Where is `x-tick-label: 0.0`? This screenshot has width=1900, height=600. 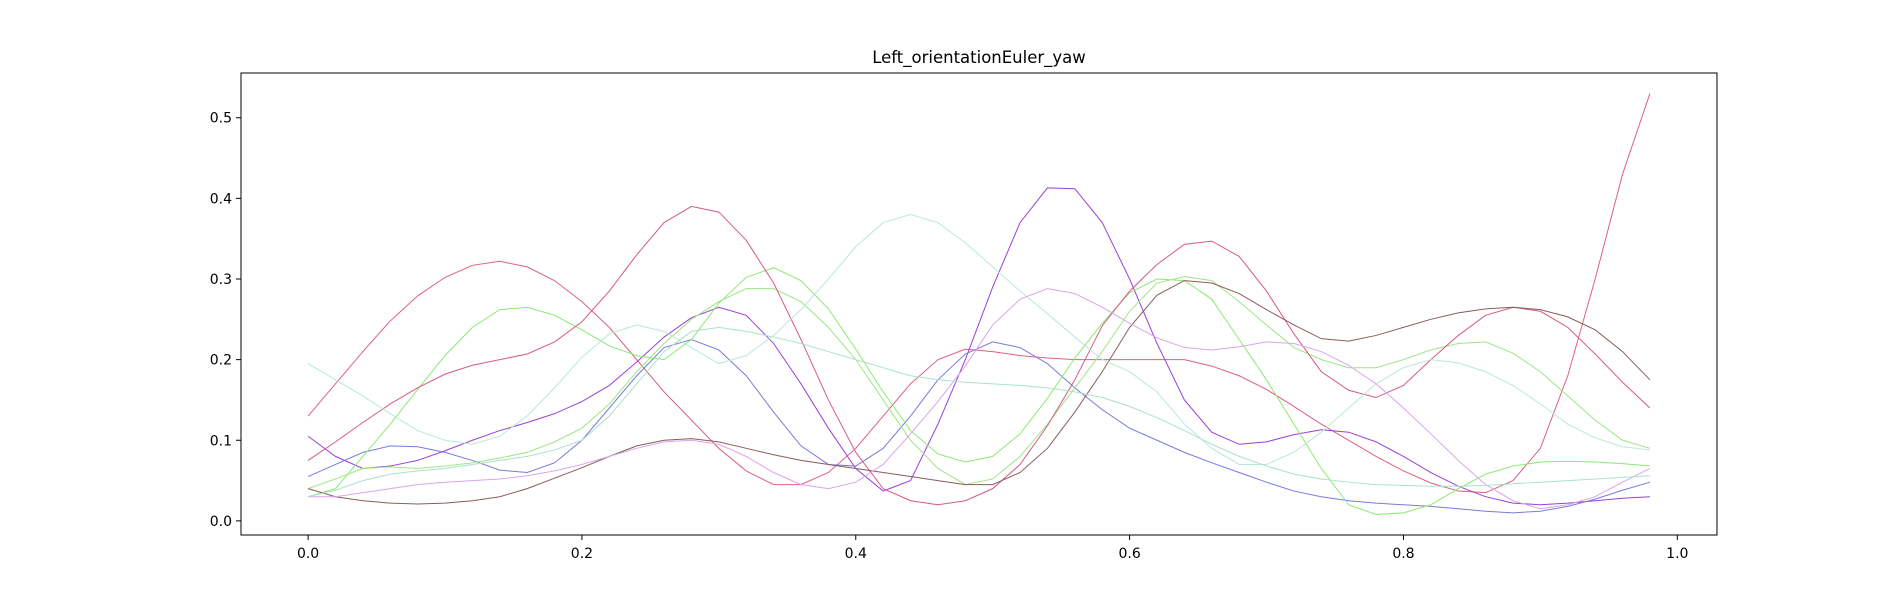
x-tick-label: 0.0 is located at coordinates (308, 554).